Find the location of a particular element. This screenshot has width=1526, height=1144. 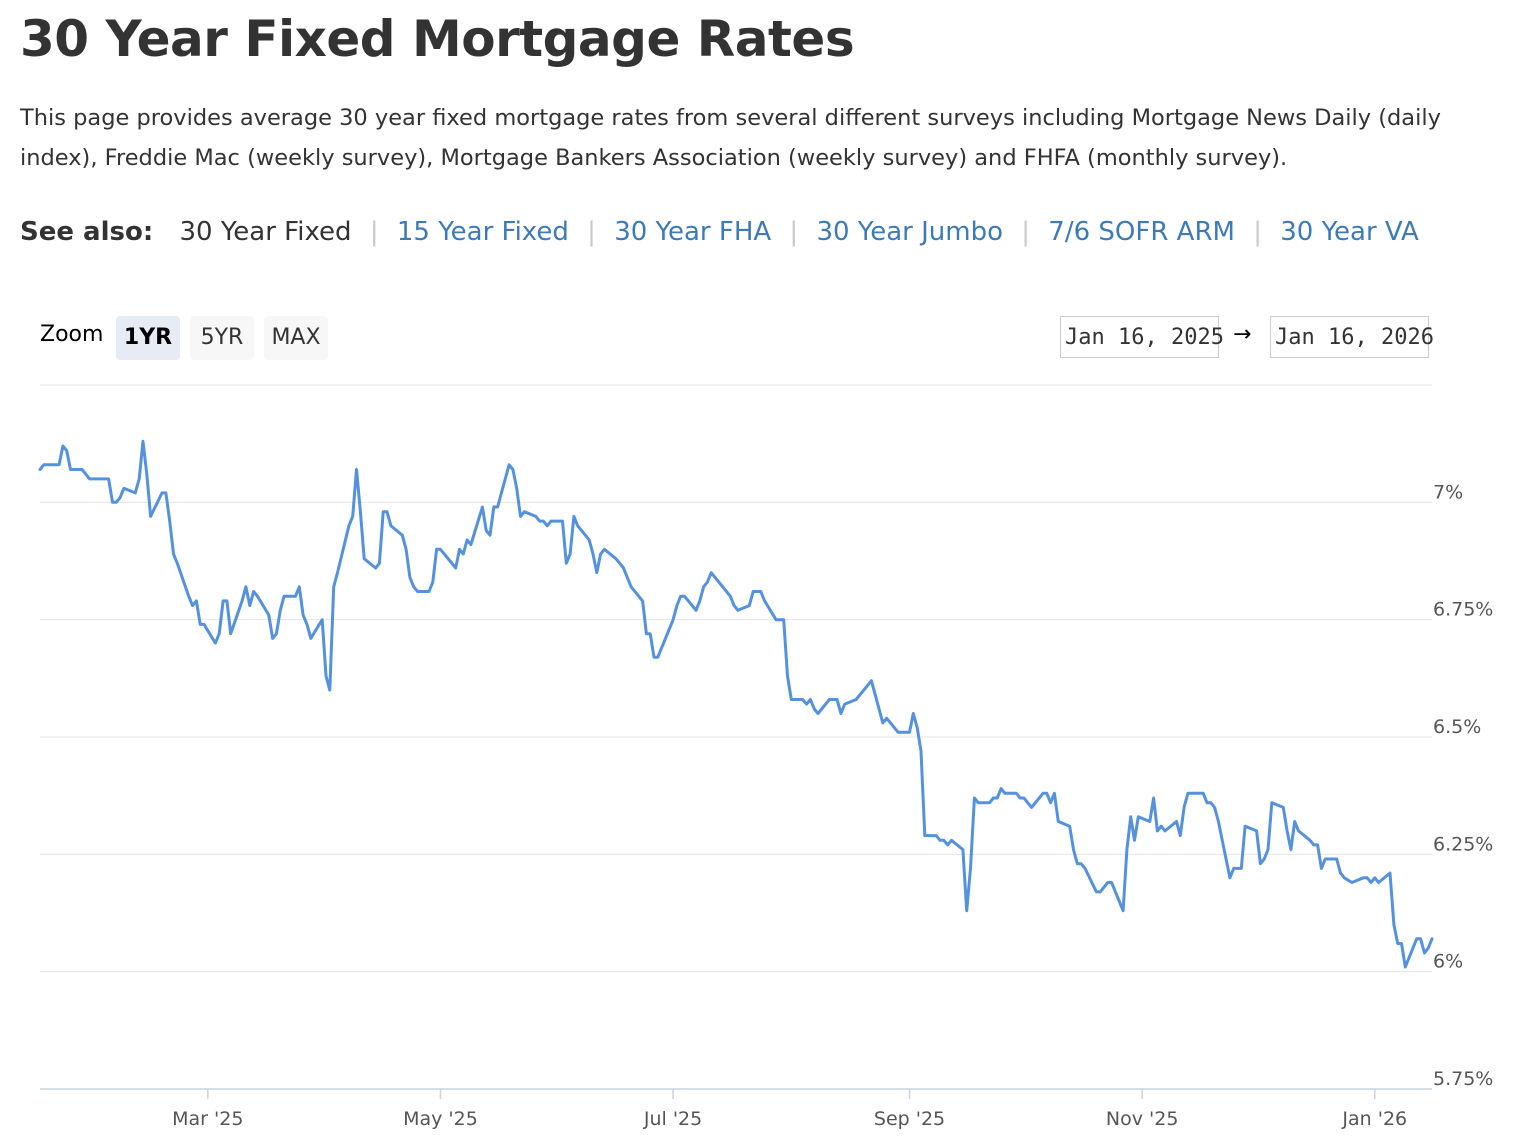

zoom-5yr-button: 5YR is located at coordinates (222, 338).